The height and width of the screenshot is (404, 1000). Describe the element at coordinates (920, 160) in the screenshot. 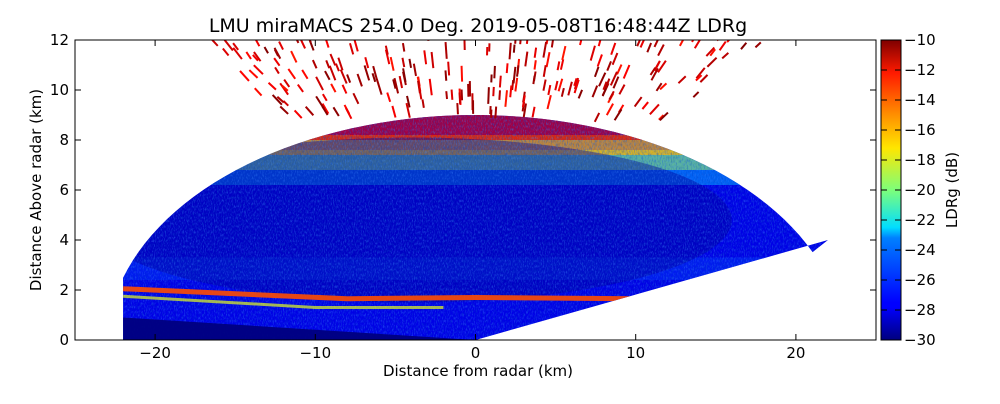

I see `colorbar-tick-label: −18` at that location.